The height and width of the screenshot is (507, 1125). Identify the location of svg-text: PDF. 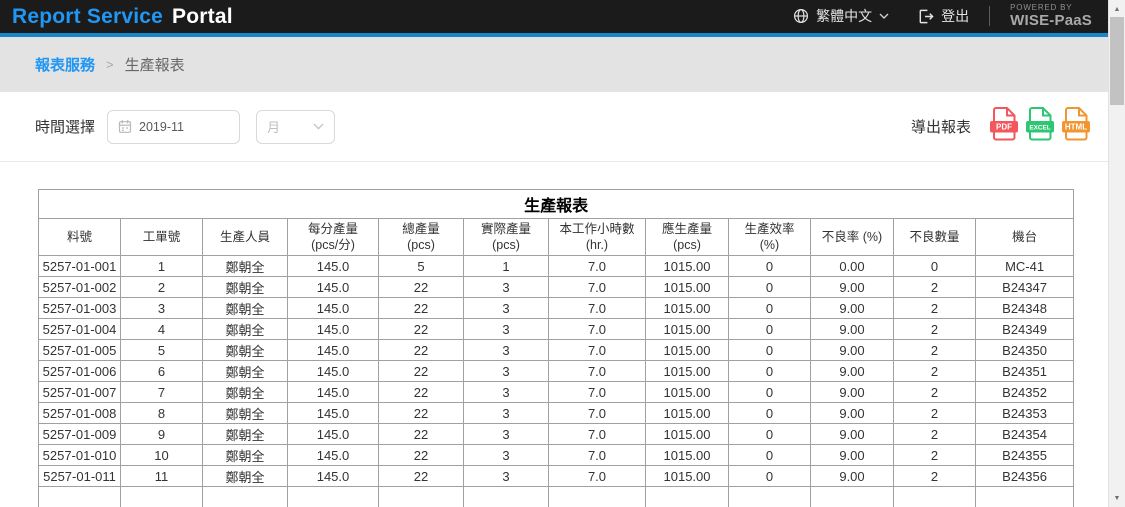
(1004, 127).